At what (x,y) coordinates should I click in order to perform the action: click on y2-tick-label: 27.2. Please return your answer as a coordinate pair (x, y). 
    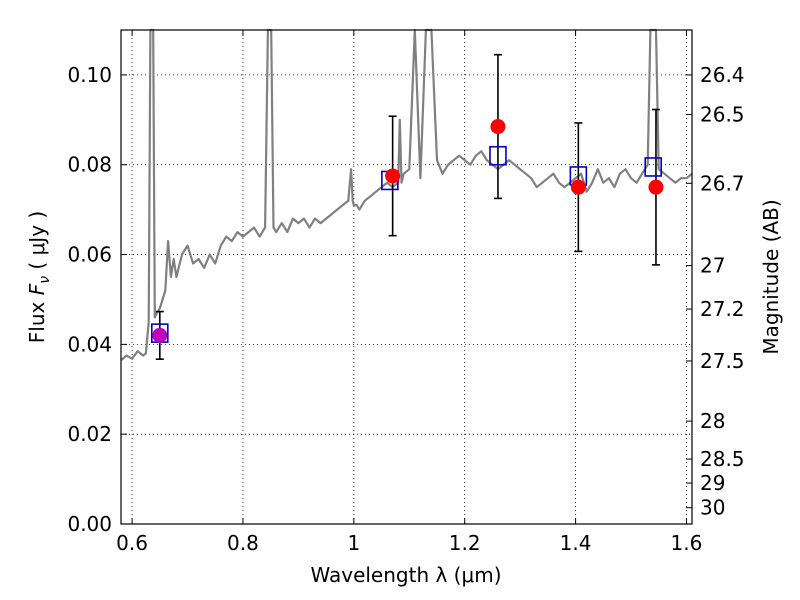
    Looking at the image, I should click on (722, 309).